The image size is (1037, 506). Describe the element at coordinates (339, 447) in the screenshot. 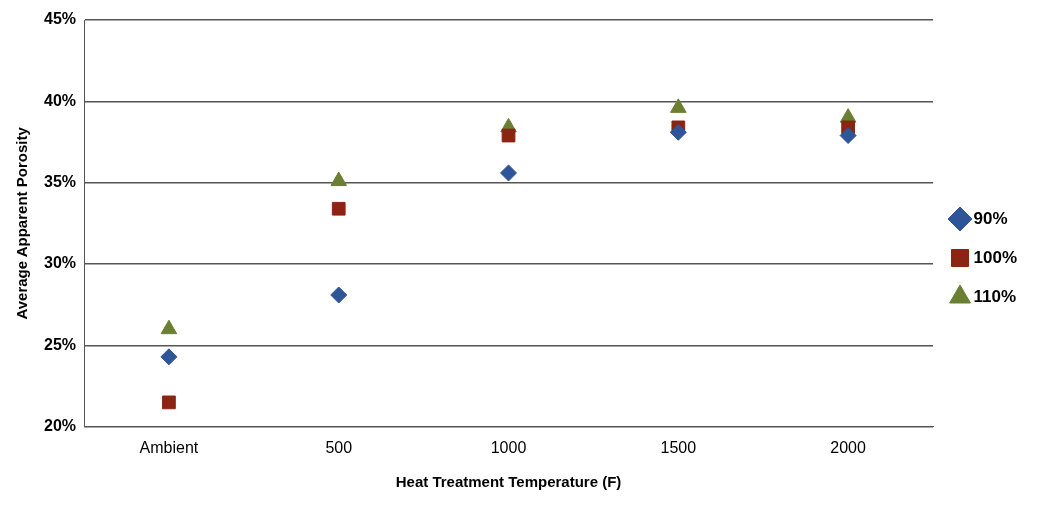

I see `x-tick-label: 500` at that location.